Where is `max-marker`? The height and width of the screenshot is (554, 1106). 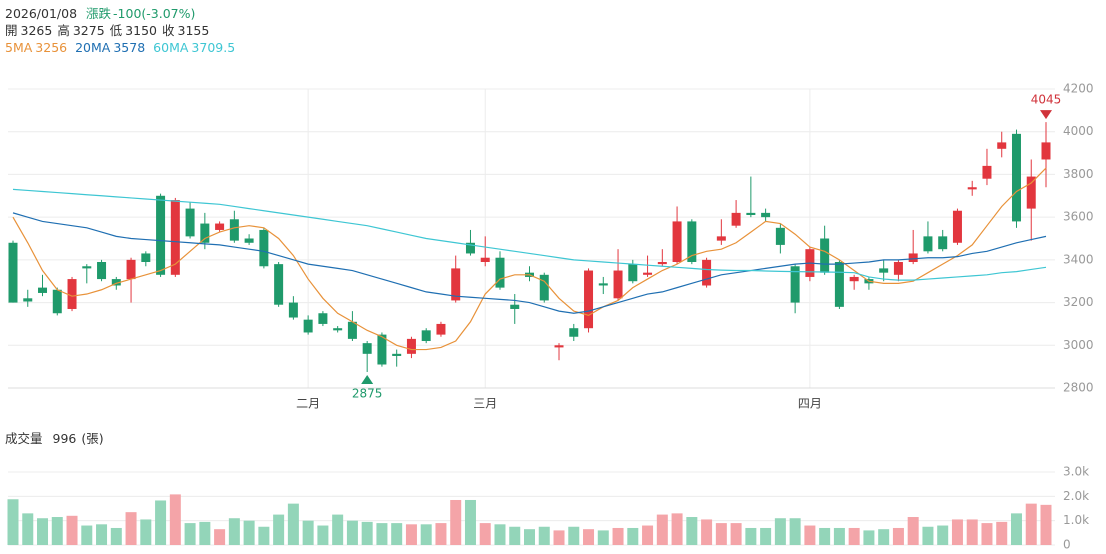 max-marker is located at coordinates (1046, 115).